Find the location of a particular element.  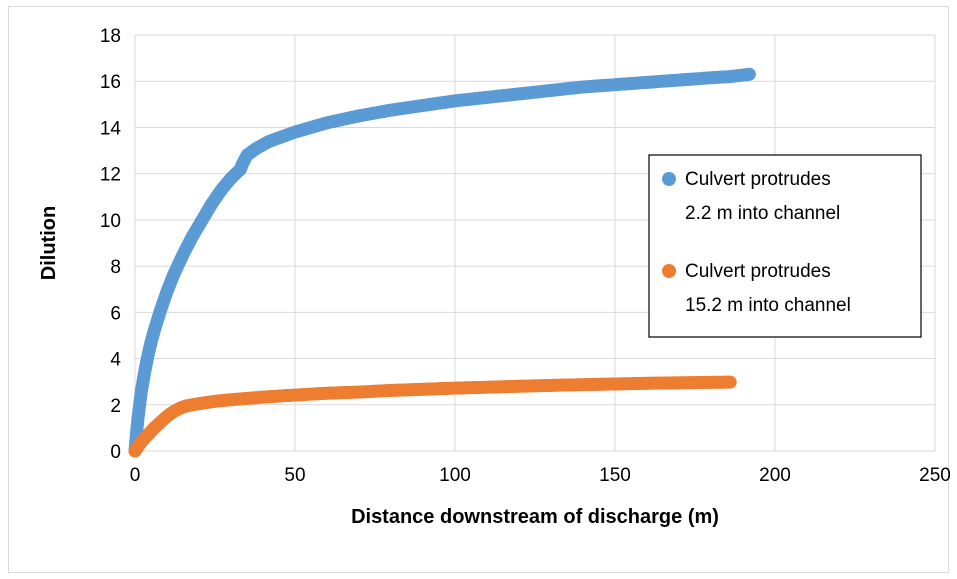

legend-box is located at coordinates (785, 246).